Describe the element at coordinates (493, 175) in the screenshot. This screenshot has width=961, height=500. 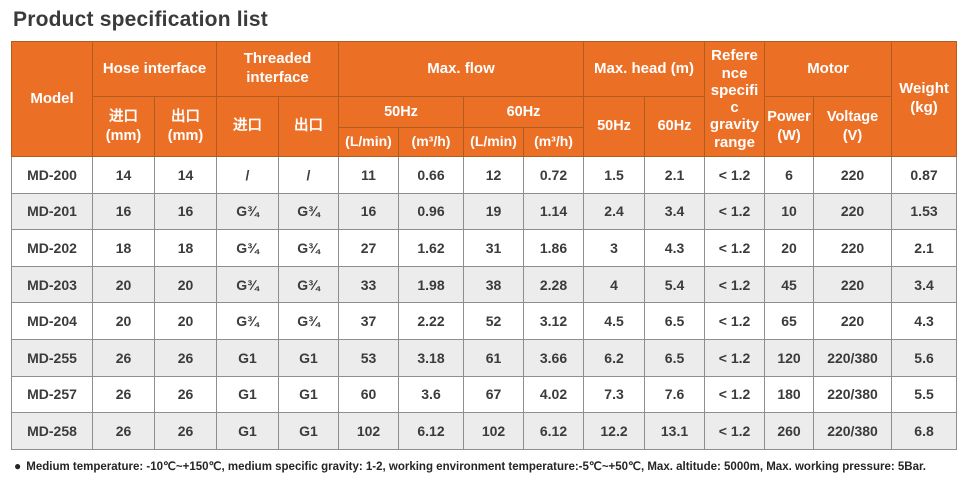
I see `value-cell: 12` at that location.